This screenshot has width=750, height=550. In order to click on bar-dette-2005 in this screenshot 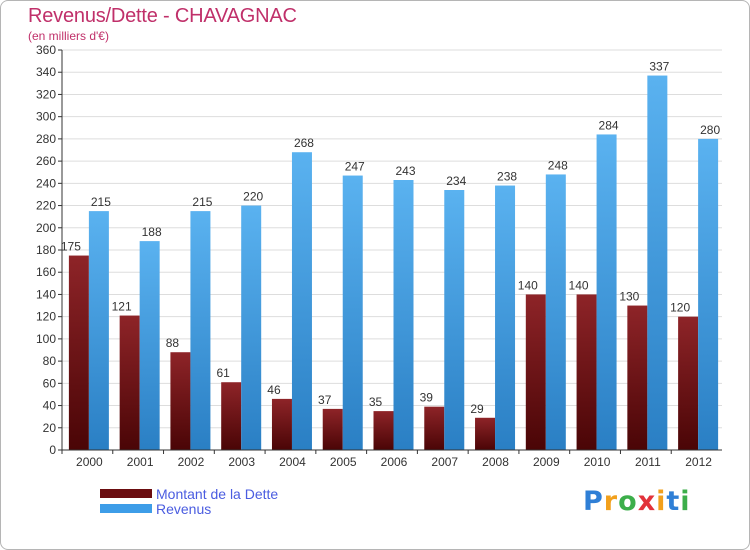, I will do `click(332, 429)`.